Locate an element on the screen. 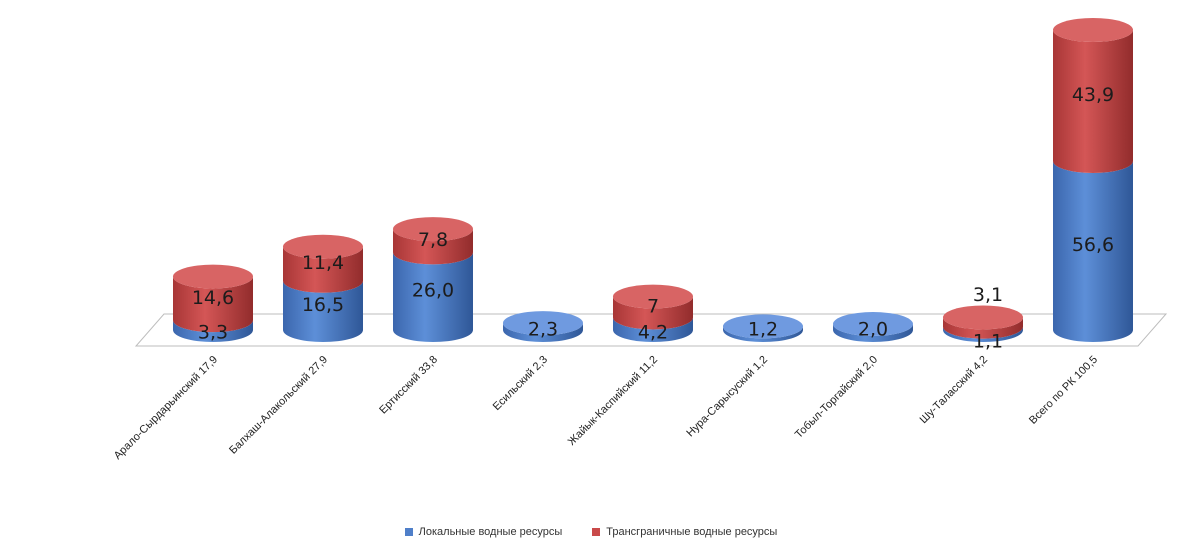 The width and height of the screenshot is (1182, 556). category-label-0: Арало-Сырдарьинский 17,9 is located at coordinates (166, 408).